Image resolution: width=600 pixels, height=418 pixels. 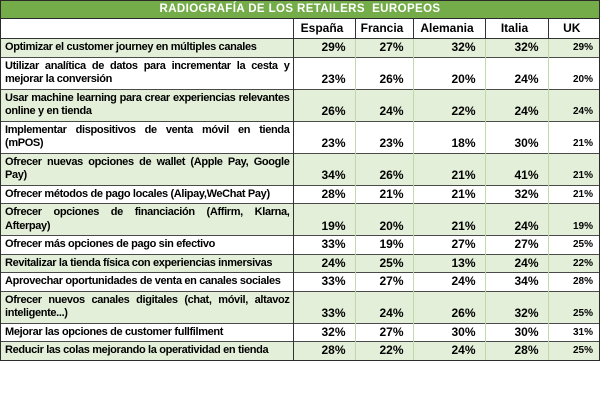 I want to click on value-cell-espaa: 34%, so click(x=323, y=168).